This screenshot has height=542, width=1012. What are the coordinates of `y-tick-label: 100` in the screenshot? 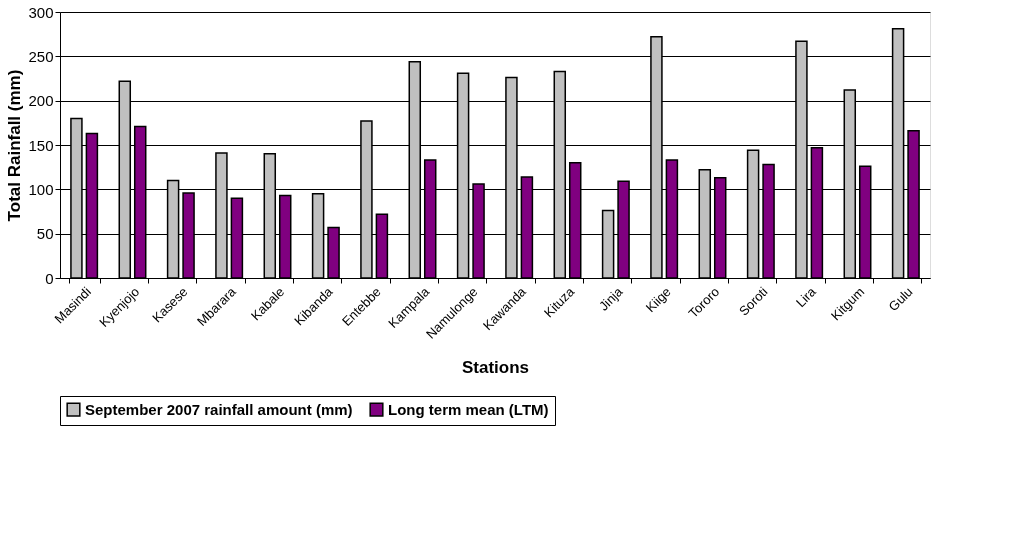 It's located at (41, 189).